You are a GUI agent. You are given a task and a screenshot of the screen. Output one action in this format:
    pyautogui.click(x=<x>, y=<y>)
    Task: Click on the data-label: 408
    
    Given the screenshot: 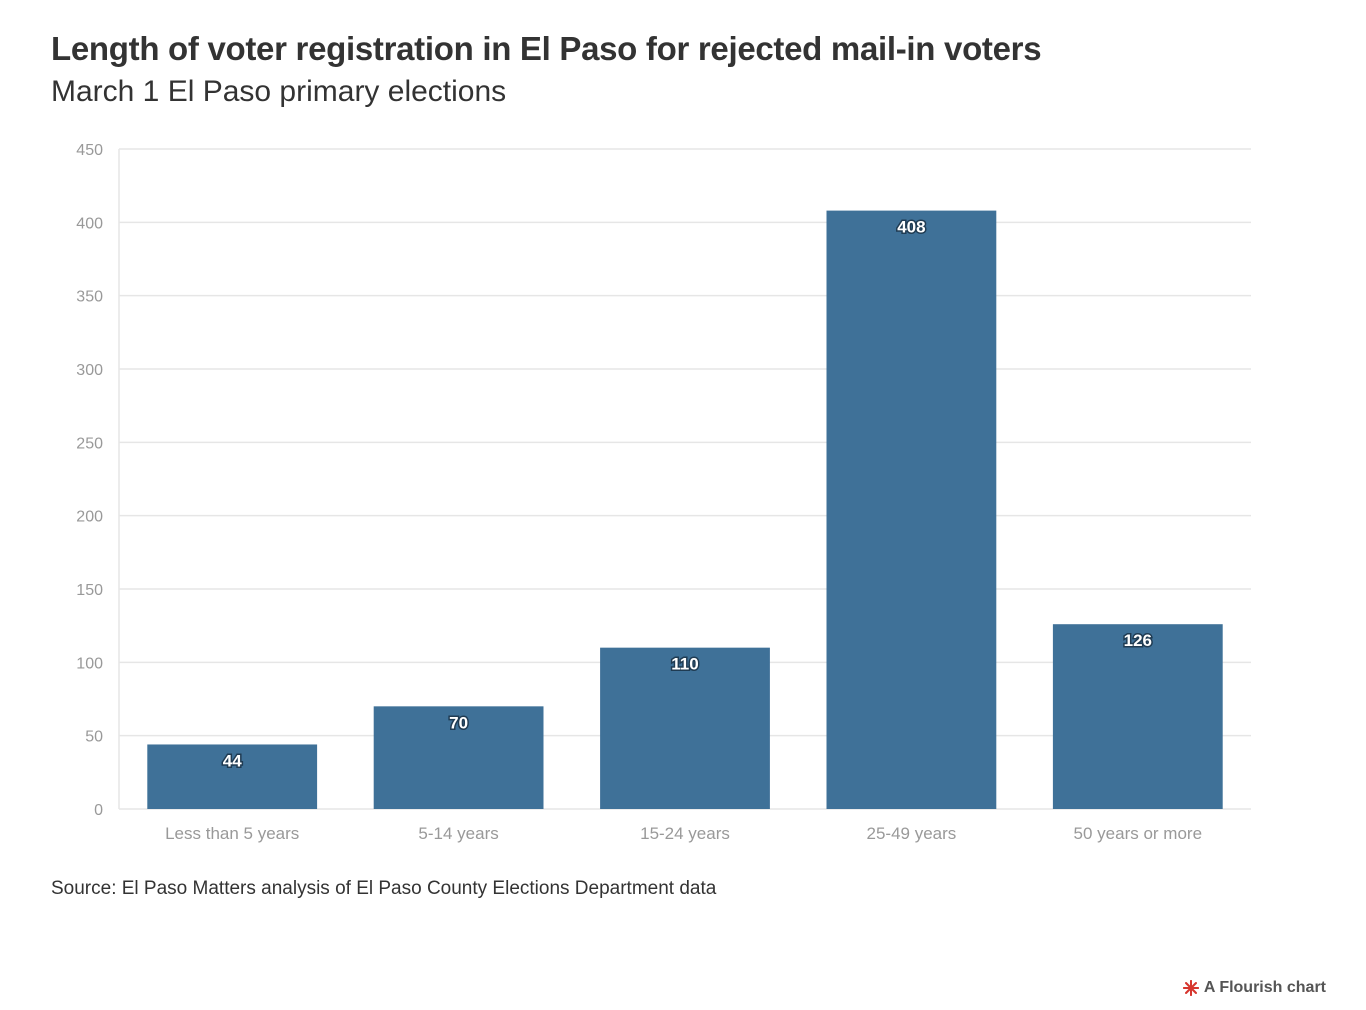 What is the action you would take?
    pyautogui.click(x=911, y=227)
    